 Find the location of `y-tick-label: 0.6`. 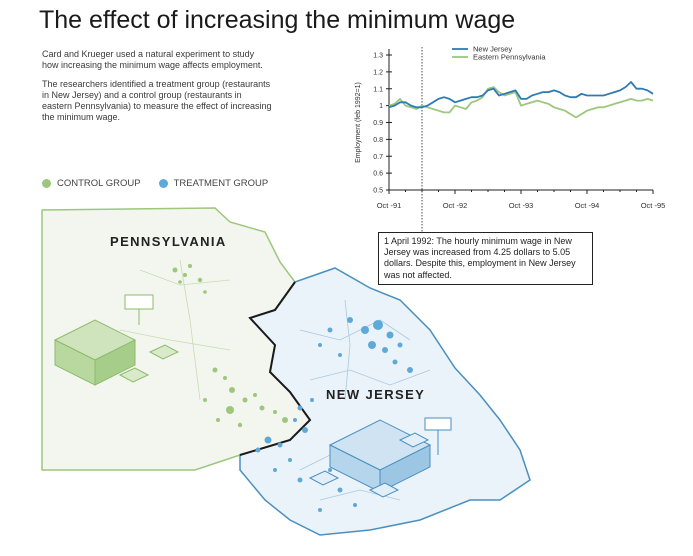

y-tick-label: 0.6 is located at coordinates (378, 174).